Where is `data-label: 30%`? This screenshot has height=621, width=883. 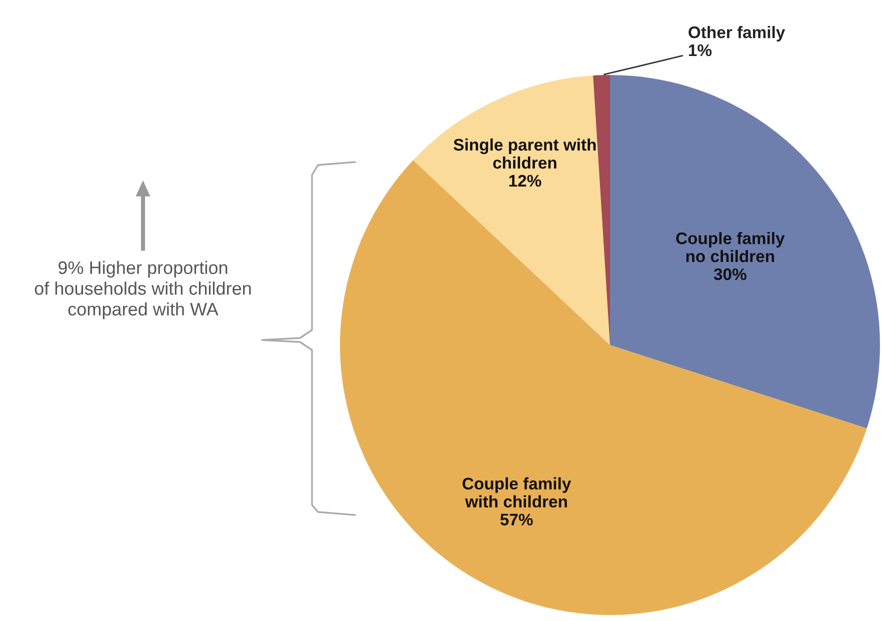
data-label: 30% is located at coordinates (730, 274).